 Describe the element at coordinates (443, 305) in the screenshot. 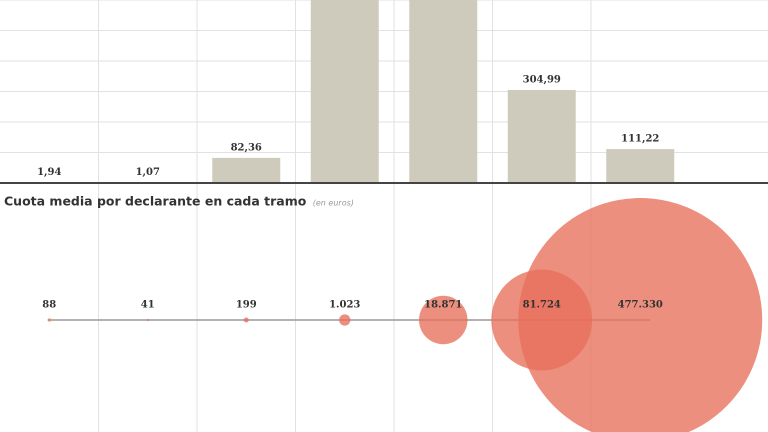

I see `value-label: 18.871` at that location.